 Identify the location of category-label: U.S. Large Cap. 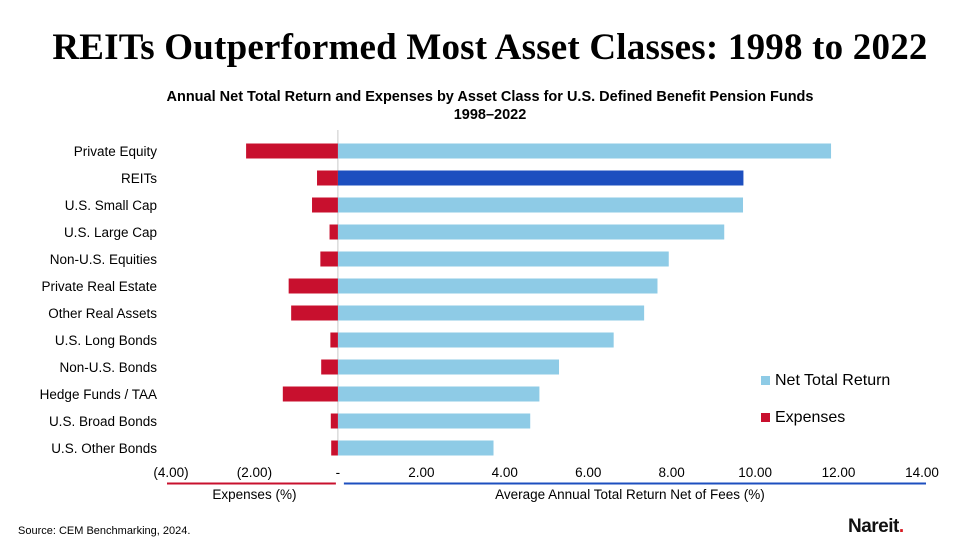
(110, 232).